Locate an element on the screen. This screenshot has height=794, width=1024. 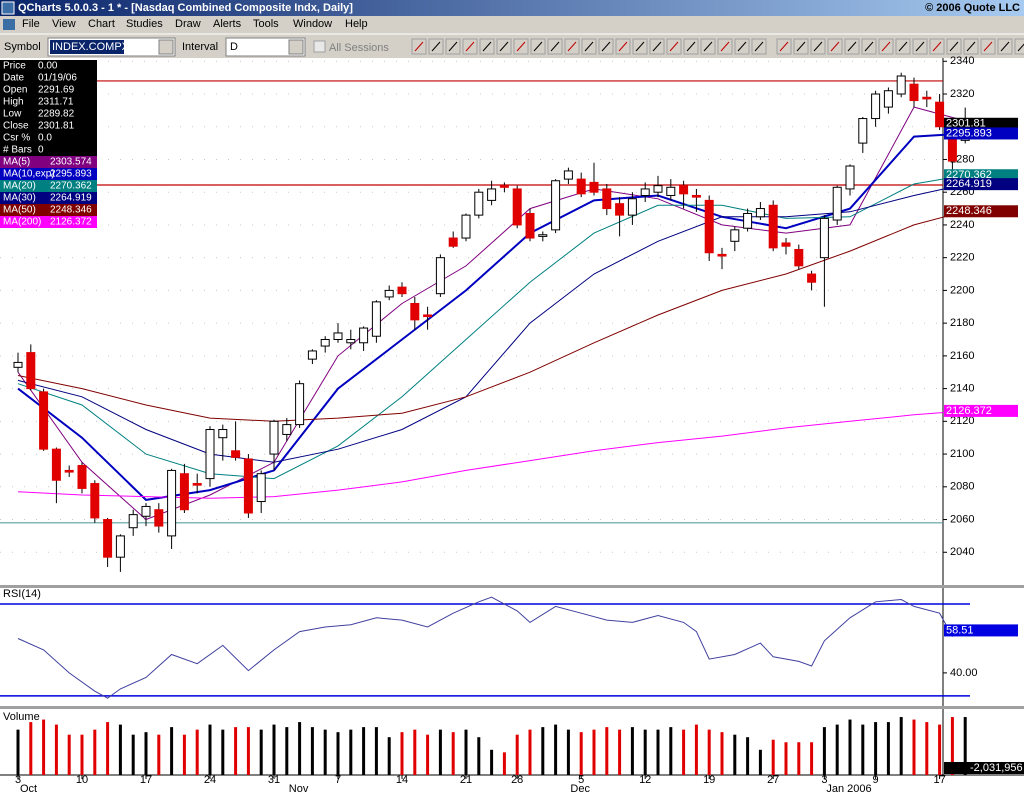
x-tick-label: 9 is located at coordinates (876, 780).